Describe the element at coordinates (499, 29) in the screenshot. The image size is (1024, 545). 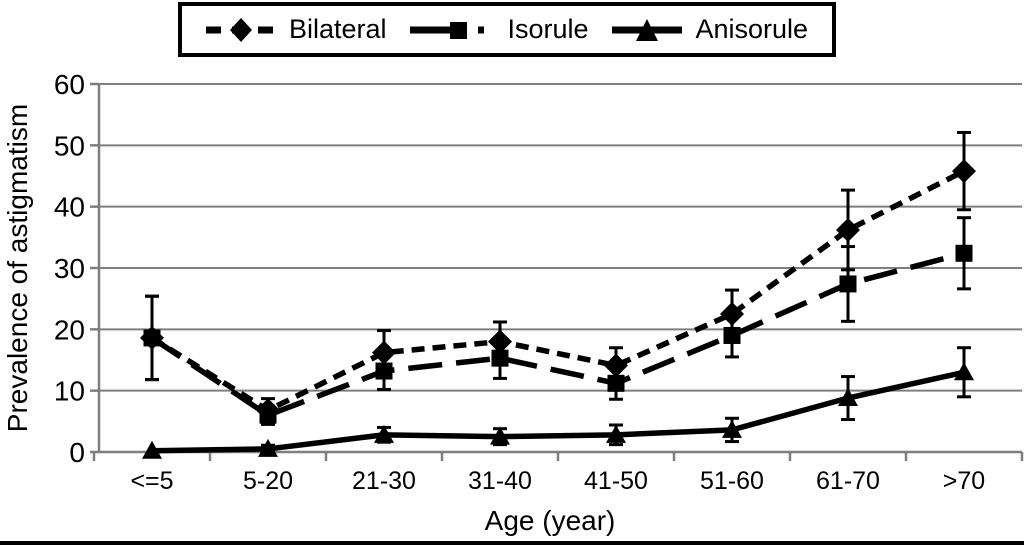
I see `legend-item-isorule: Isorule` at that location.